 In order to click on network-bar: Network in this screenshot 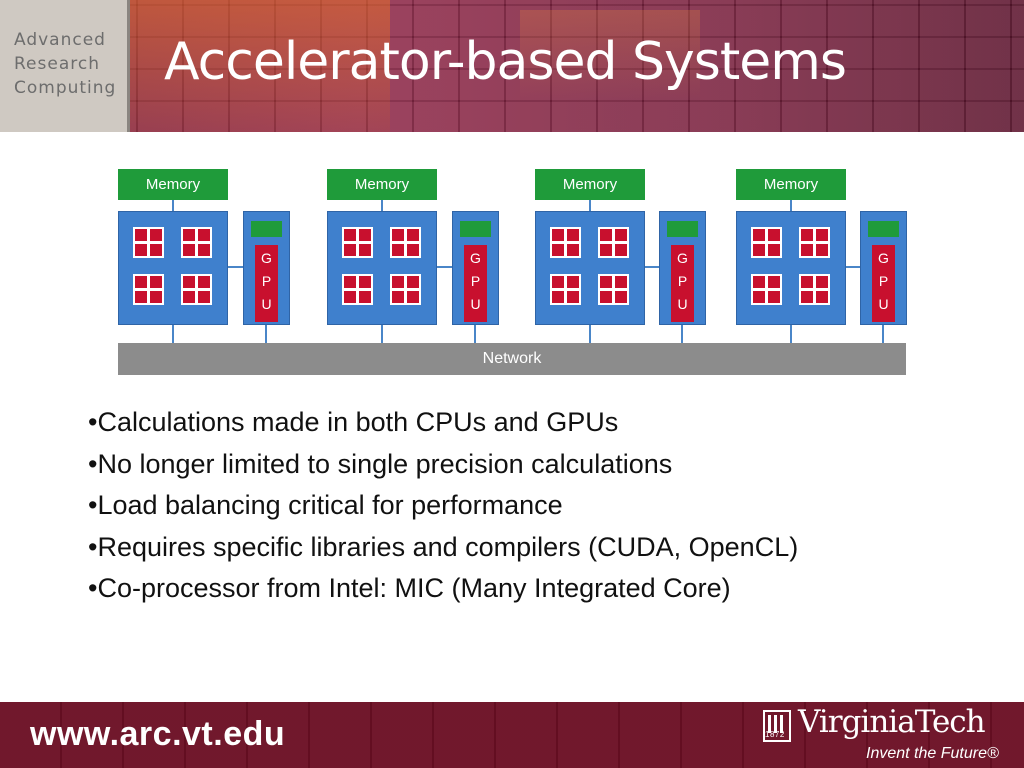, I will do `click(512, 359)`.